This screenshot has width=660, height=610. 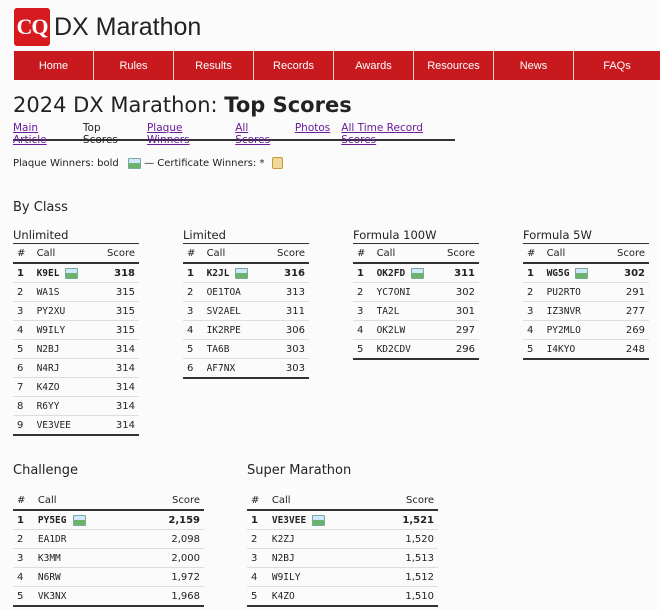 What do you see at coordinates (49, 558) in the screenshot?
I see `callsign: K3MM` at bounding box center [49, 558].